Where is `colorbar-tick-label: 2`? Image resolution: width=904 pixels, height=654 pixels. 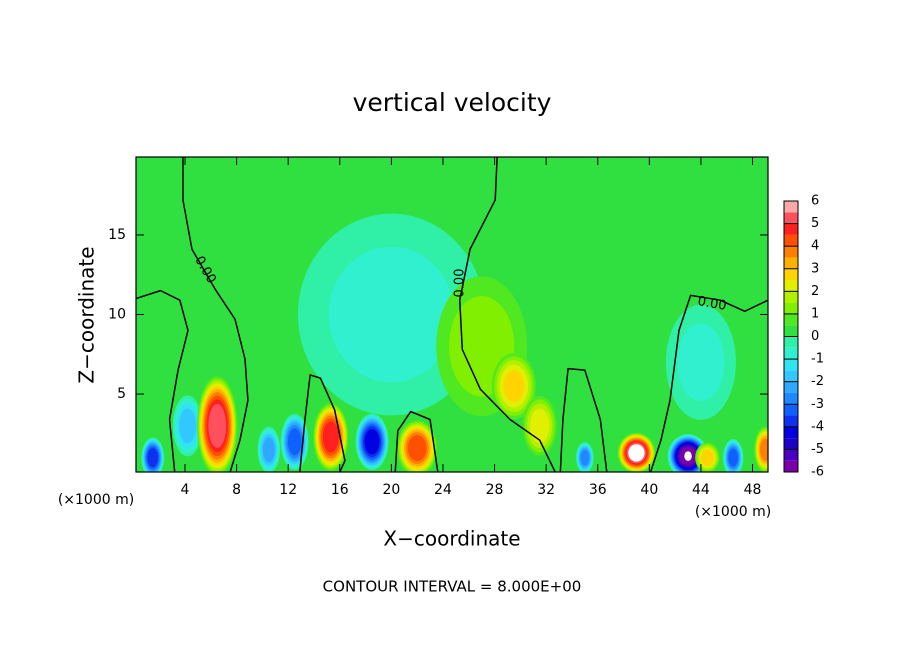 colorbar-tick-label: 2 is located at coordinates (815, 291).